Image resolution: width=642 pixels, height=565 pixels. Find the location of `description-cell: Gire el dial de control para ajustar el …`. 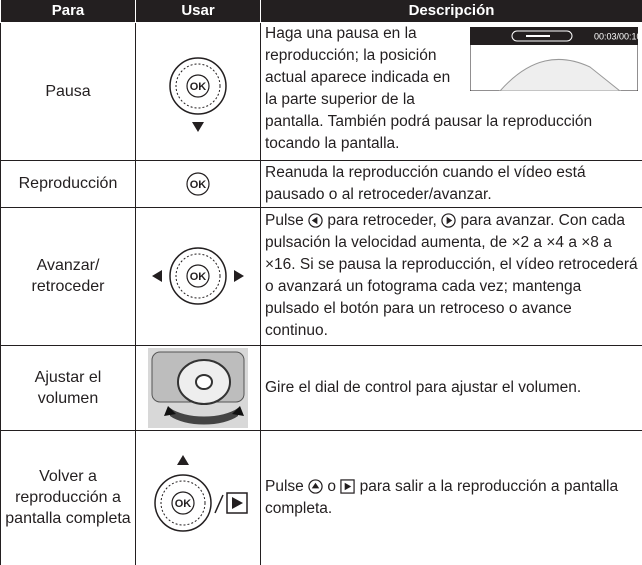

description-cell: Gire el dial de control para ajustar el … is located at coordinates (451, 387).